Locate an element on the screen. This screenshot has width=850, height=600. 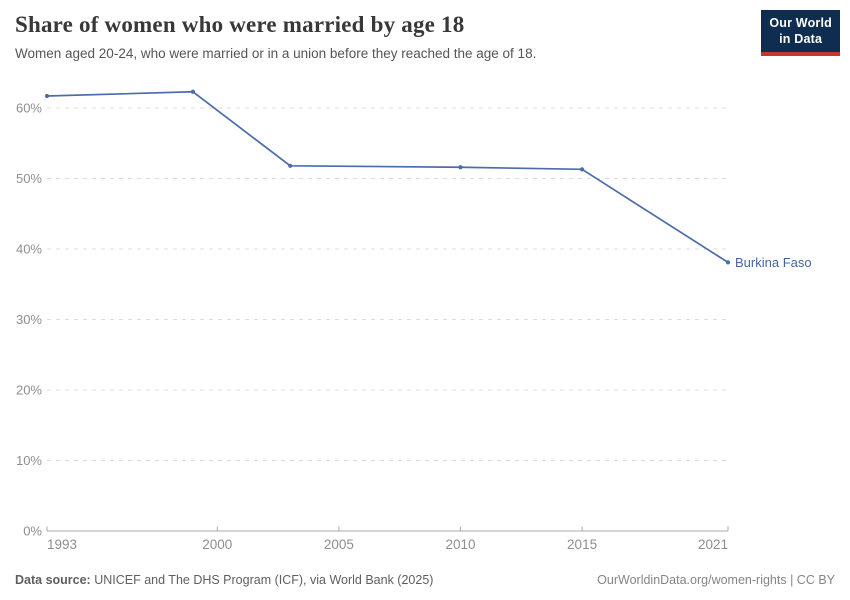
y-axis-tick-label: 20% is located at coordinates (29, 390).